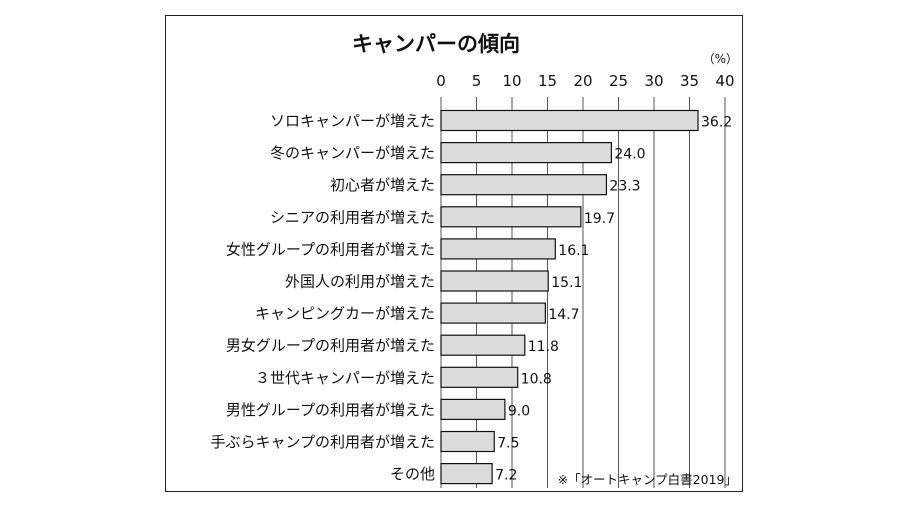  Describe the element at coordinates (536, 379) in the screenshot. I see `data-label: 10.8` at that location.